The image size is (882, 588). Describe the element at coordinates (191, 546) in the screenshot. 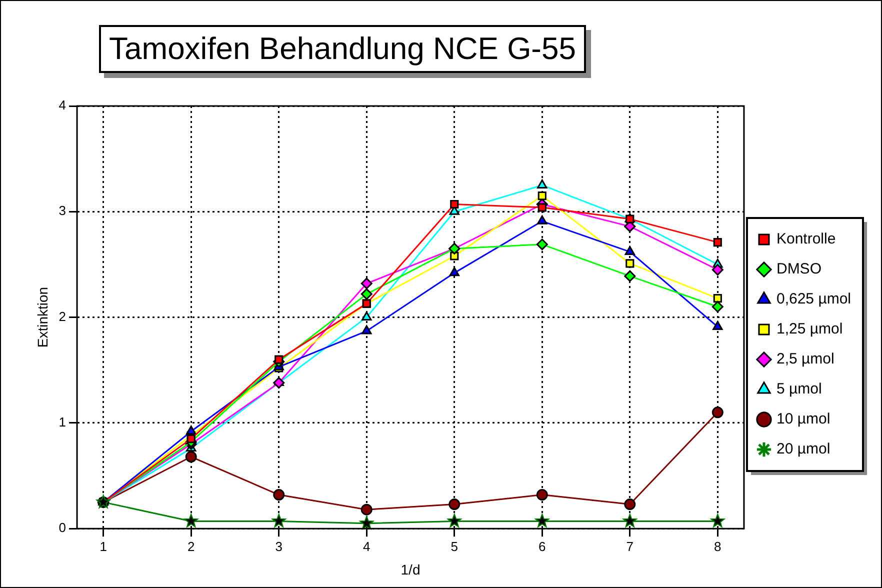

I see `x-tick-label: 2` at that location.